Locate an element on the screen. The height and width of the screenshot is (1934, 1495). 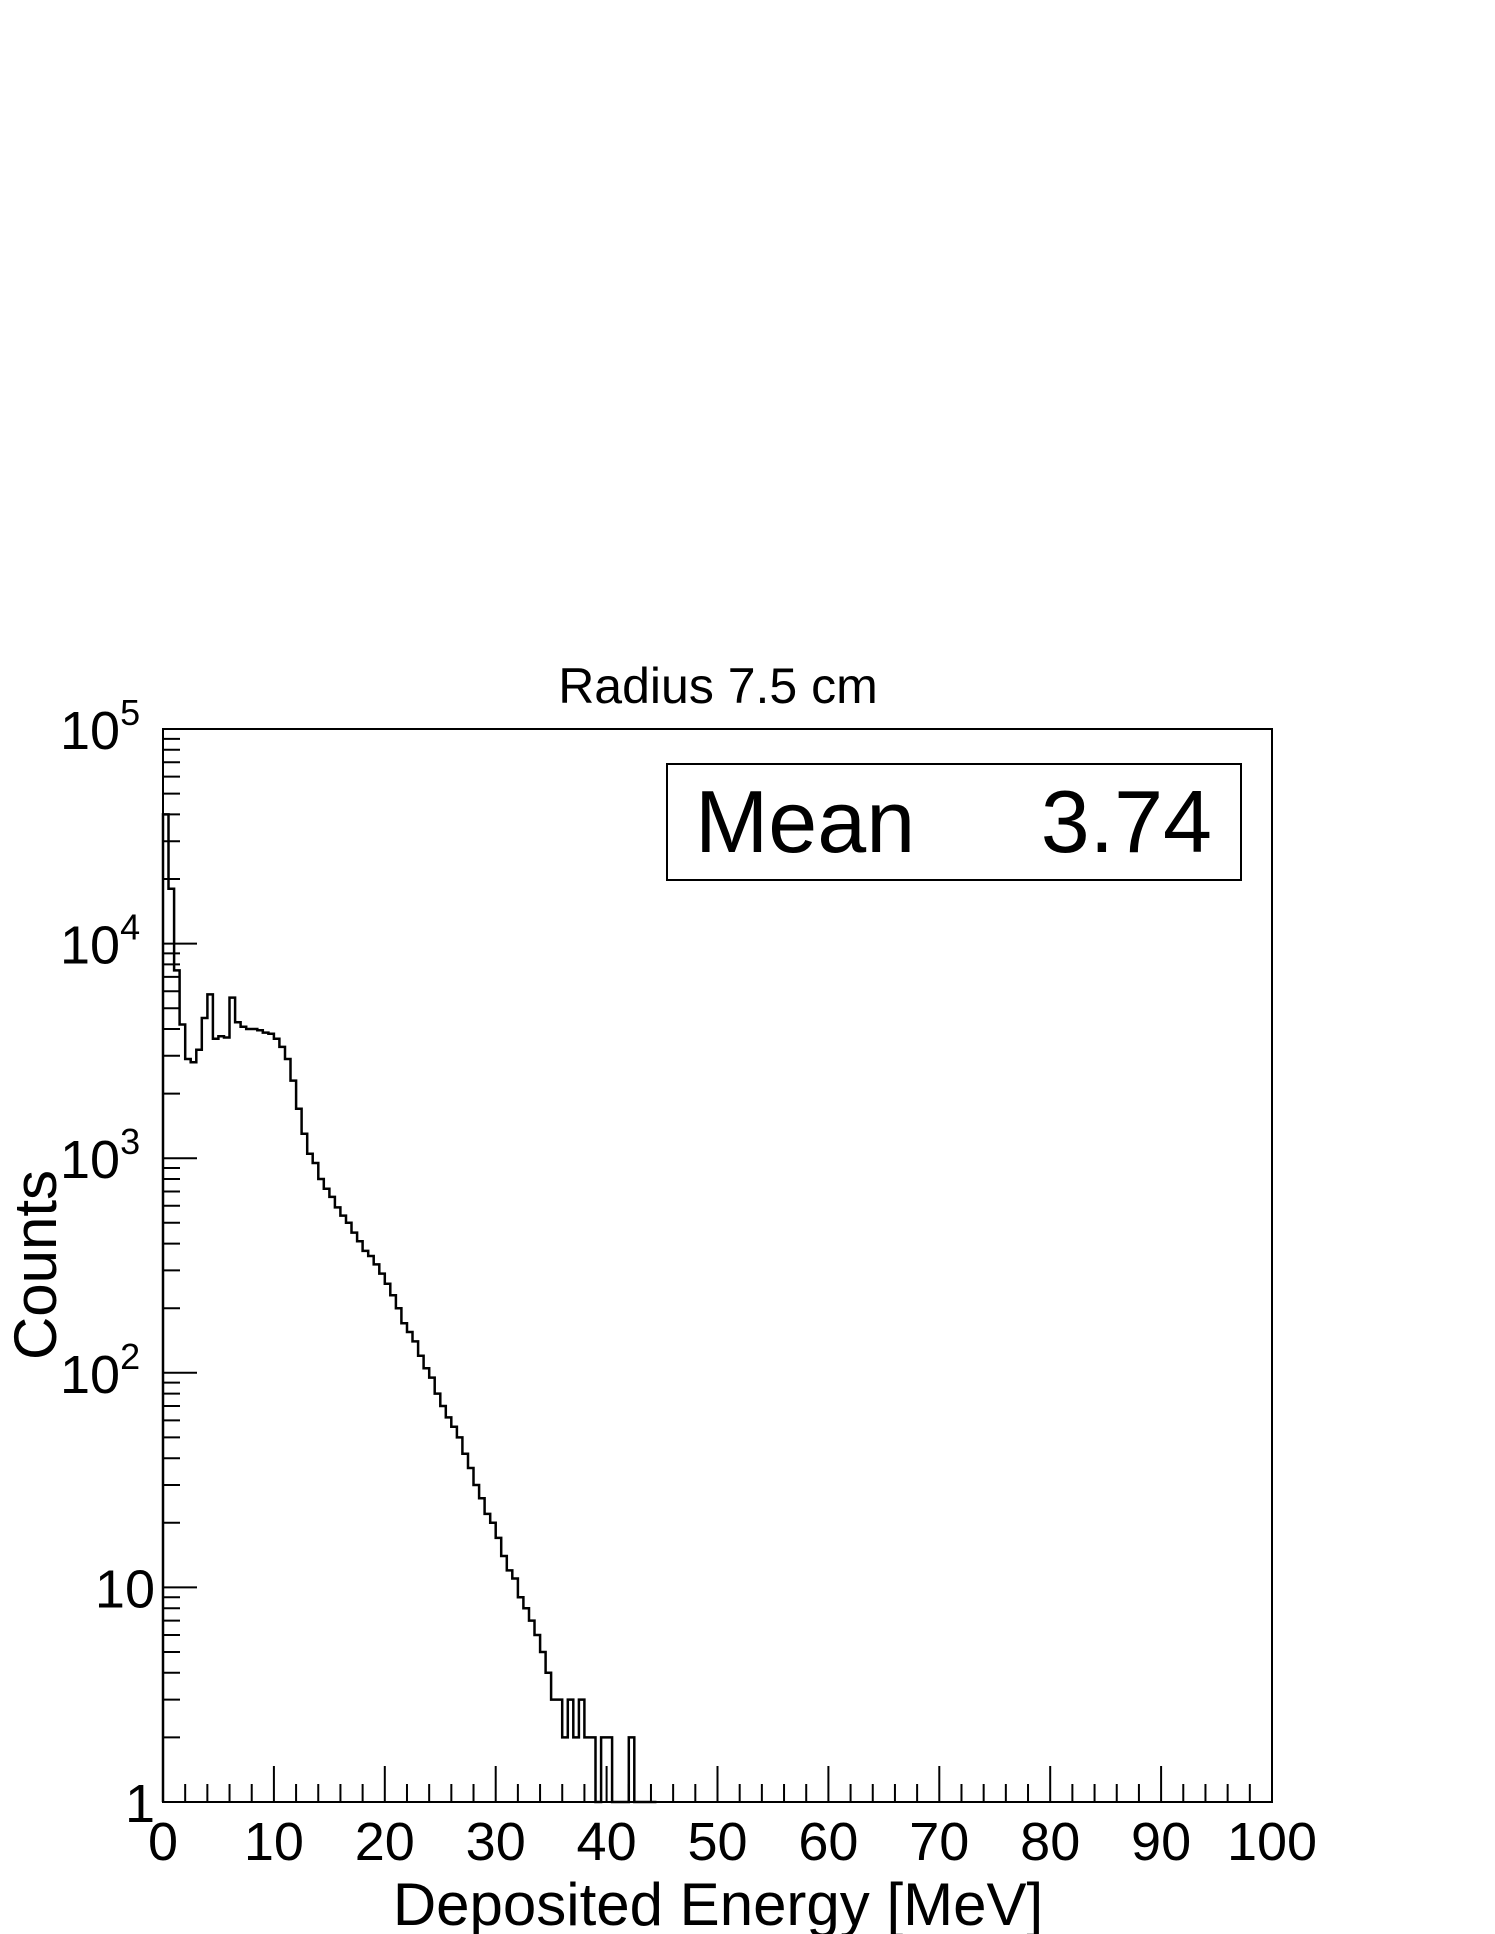
x-tick-label: 50 is located at coordinates (717, 1842).